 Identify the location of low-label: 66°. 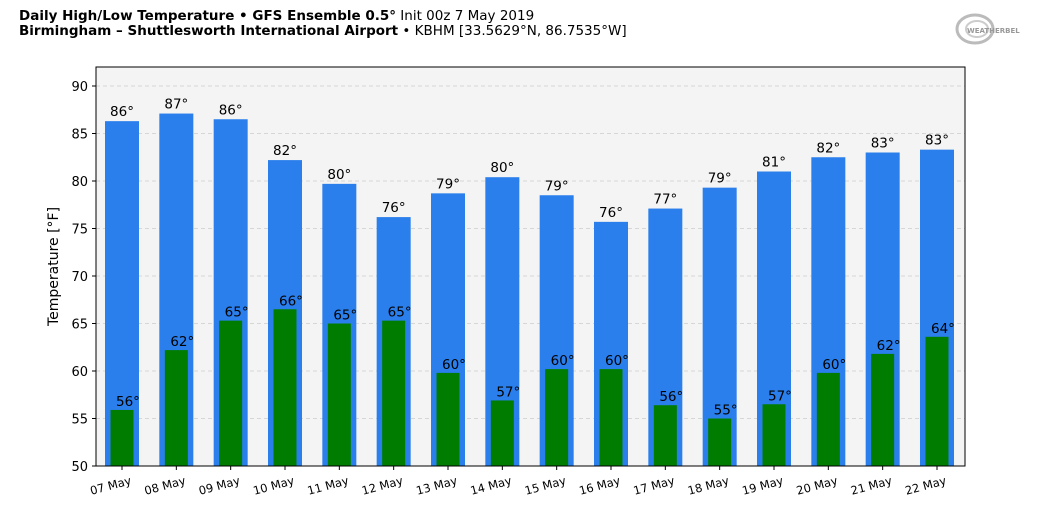
(291, 301).